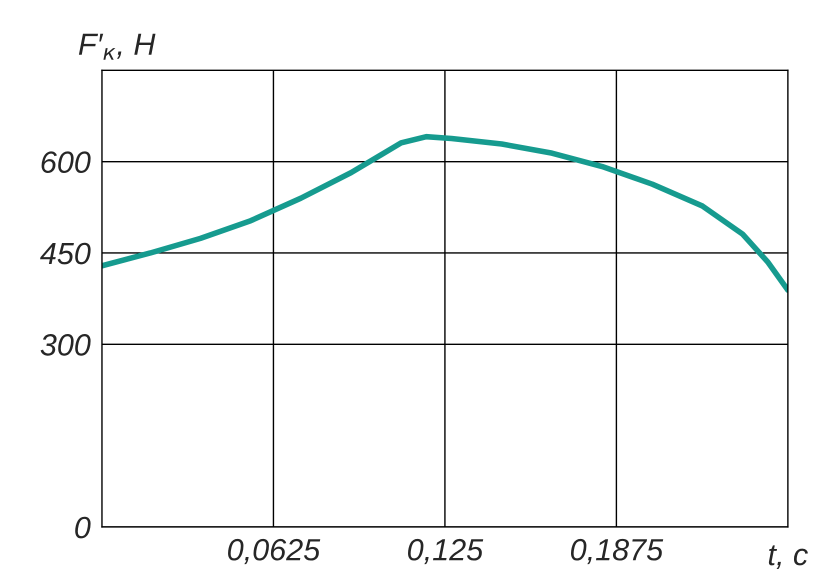 The width and height of the screenshot is (819, 586). What do you see at coordinates (117, 47) in the screenshot?
I see `y-axis-title: F′$_{к}$, Н` at bounding box center [117, 47].